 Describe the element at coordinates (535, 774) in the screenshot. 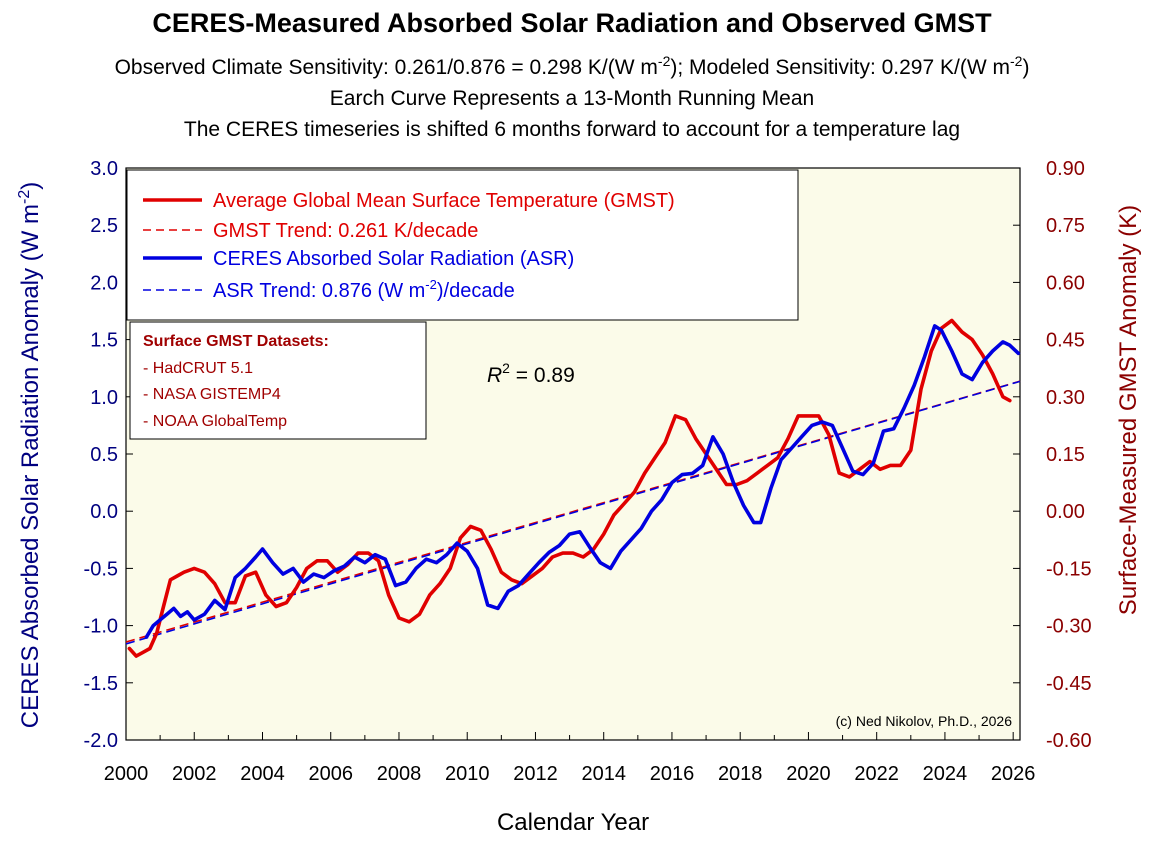

I see `x-tick-label: 2012` at that location.